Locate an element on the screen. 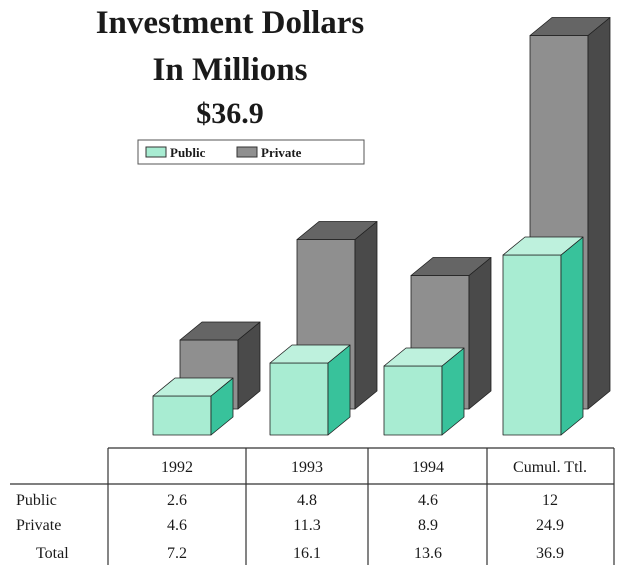 The height and width of the screenshot is (565, 619). bar-private-3-top is located at coordinates (570, 26).